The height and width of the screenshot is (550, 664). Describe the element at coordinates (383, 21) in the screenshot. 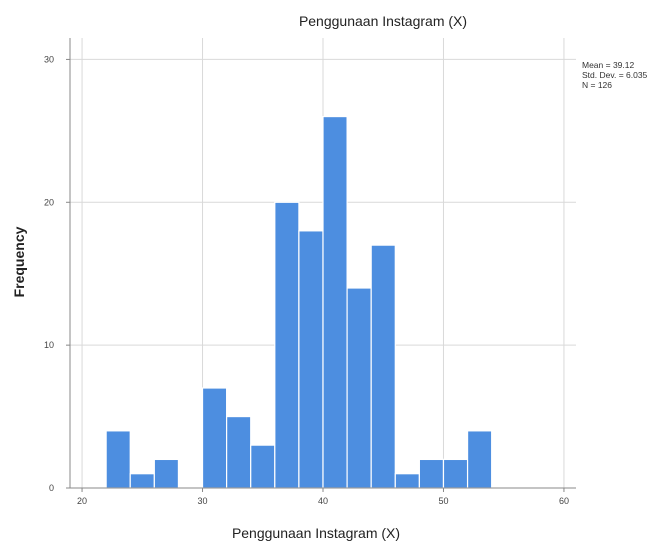

I see `chart-title: Penggunaan Instagram (X)` at that location.